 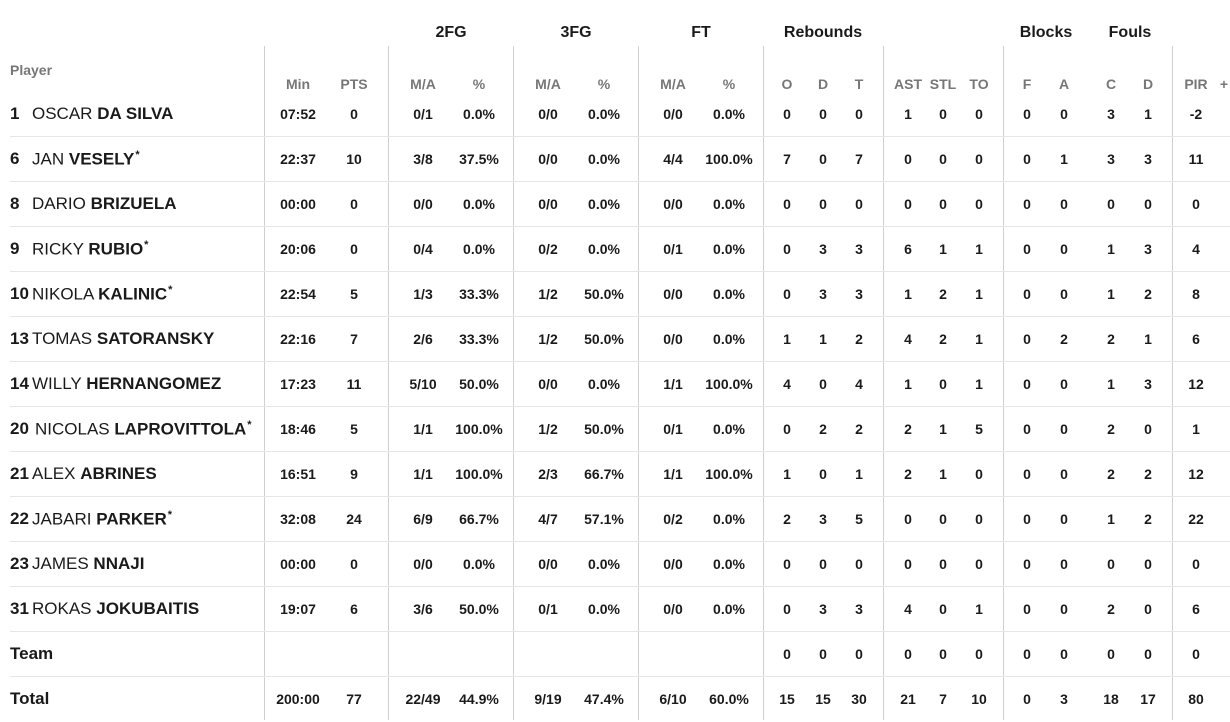 I want to click on player-name: RICKY RUBIO*, so click(x=90, y=249).